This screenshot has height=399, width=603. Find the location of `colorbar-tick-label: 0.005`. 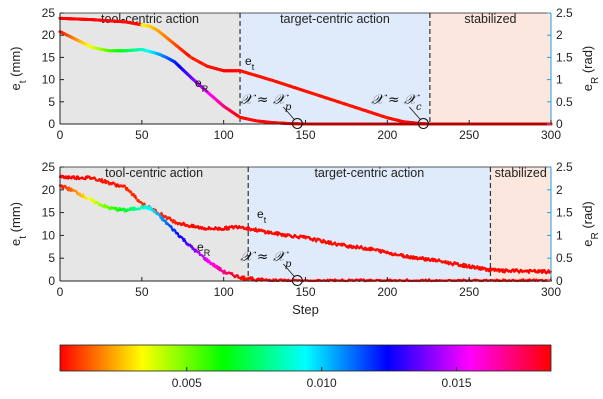

colorbar-tick-label: 0.005 is located at coordinates (187, 383).